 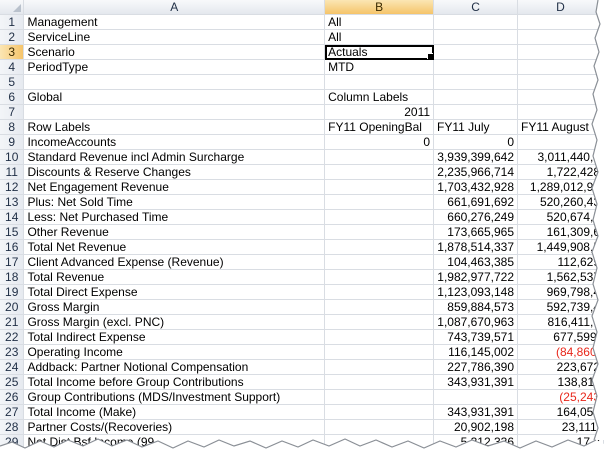 I want to click on row-header: 13, so click(x=12, y=202).